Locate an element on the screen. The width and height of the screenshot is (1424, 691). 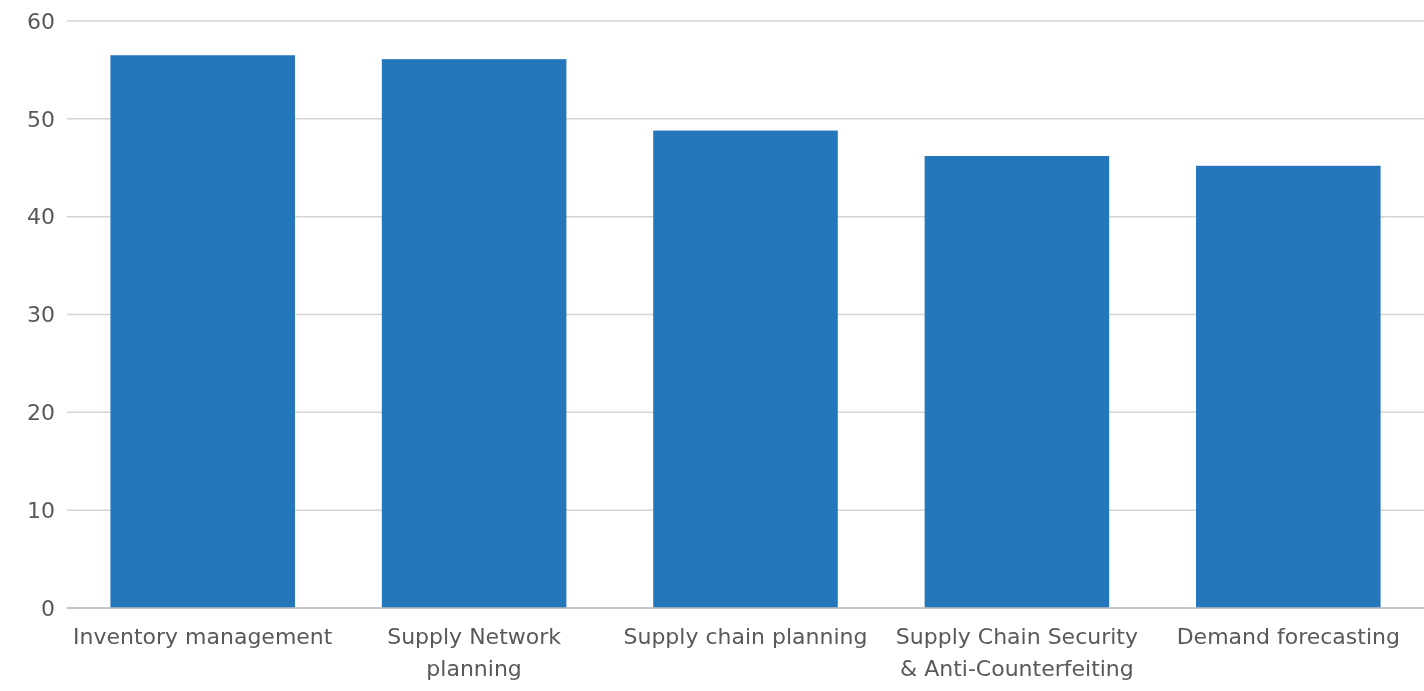
y-tick-label: 30 is located at coordinates (41, 315).